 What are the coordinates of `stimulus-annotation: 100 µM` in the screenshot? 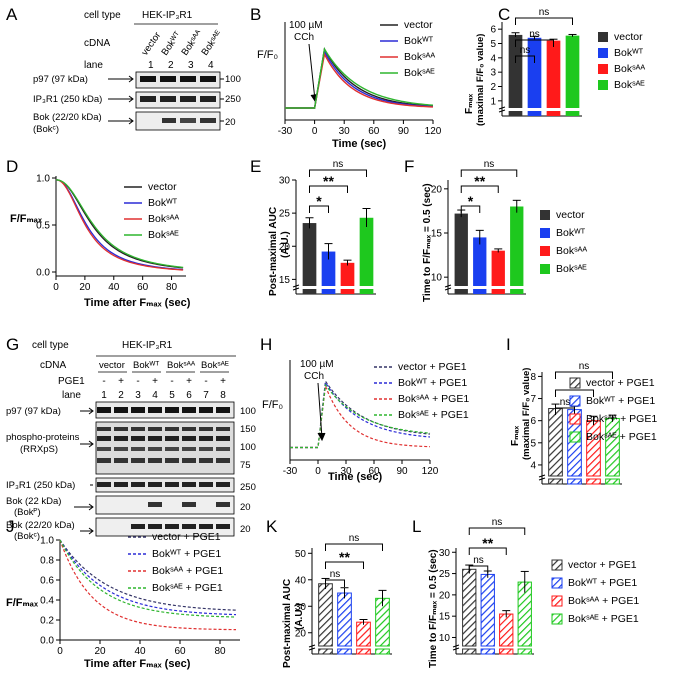 It's located at (306, 25).